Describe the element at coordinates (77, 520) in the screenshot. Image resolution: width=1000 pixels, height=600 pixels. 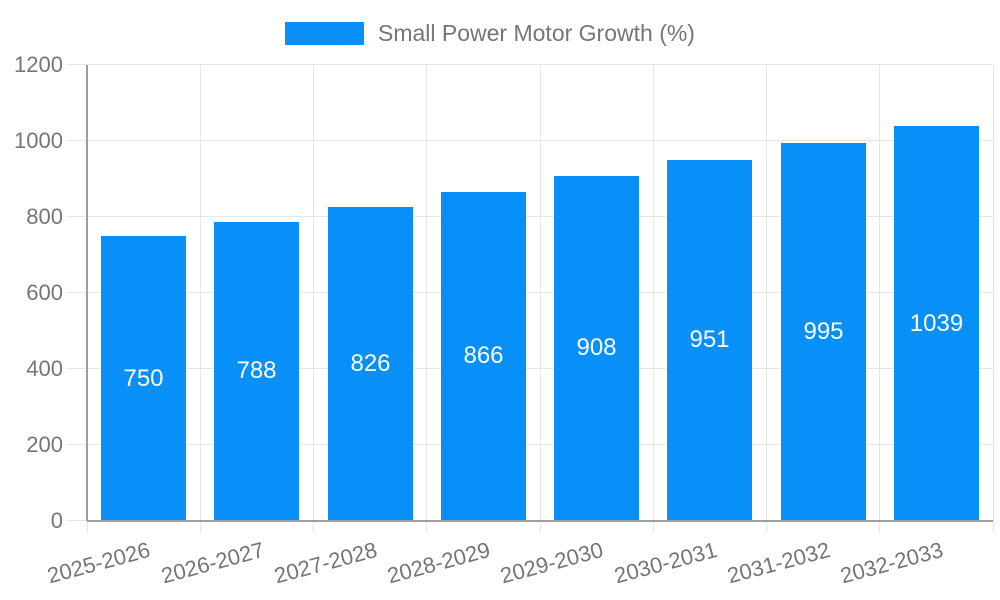
I see `y-axis-tick` at that location.